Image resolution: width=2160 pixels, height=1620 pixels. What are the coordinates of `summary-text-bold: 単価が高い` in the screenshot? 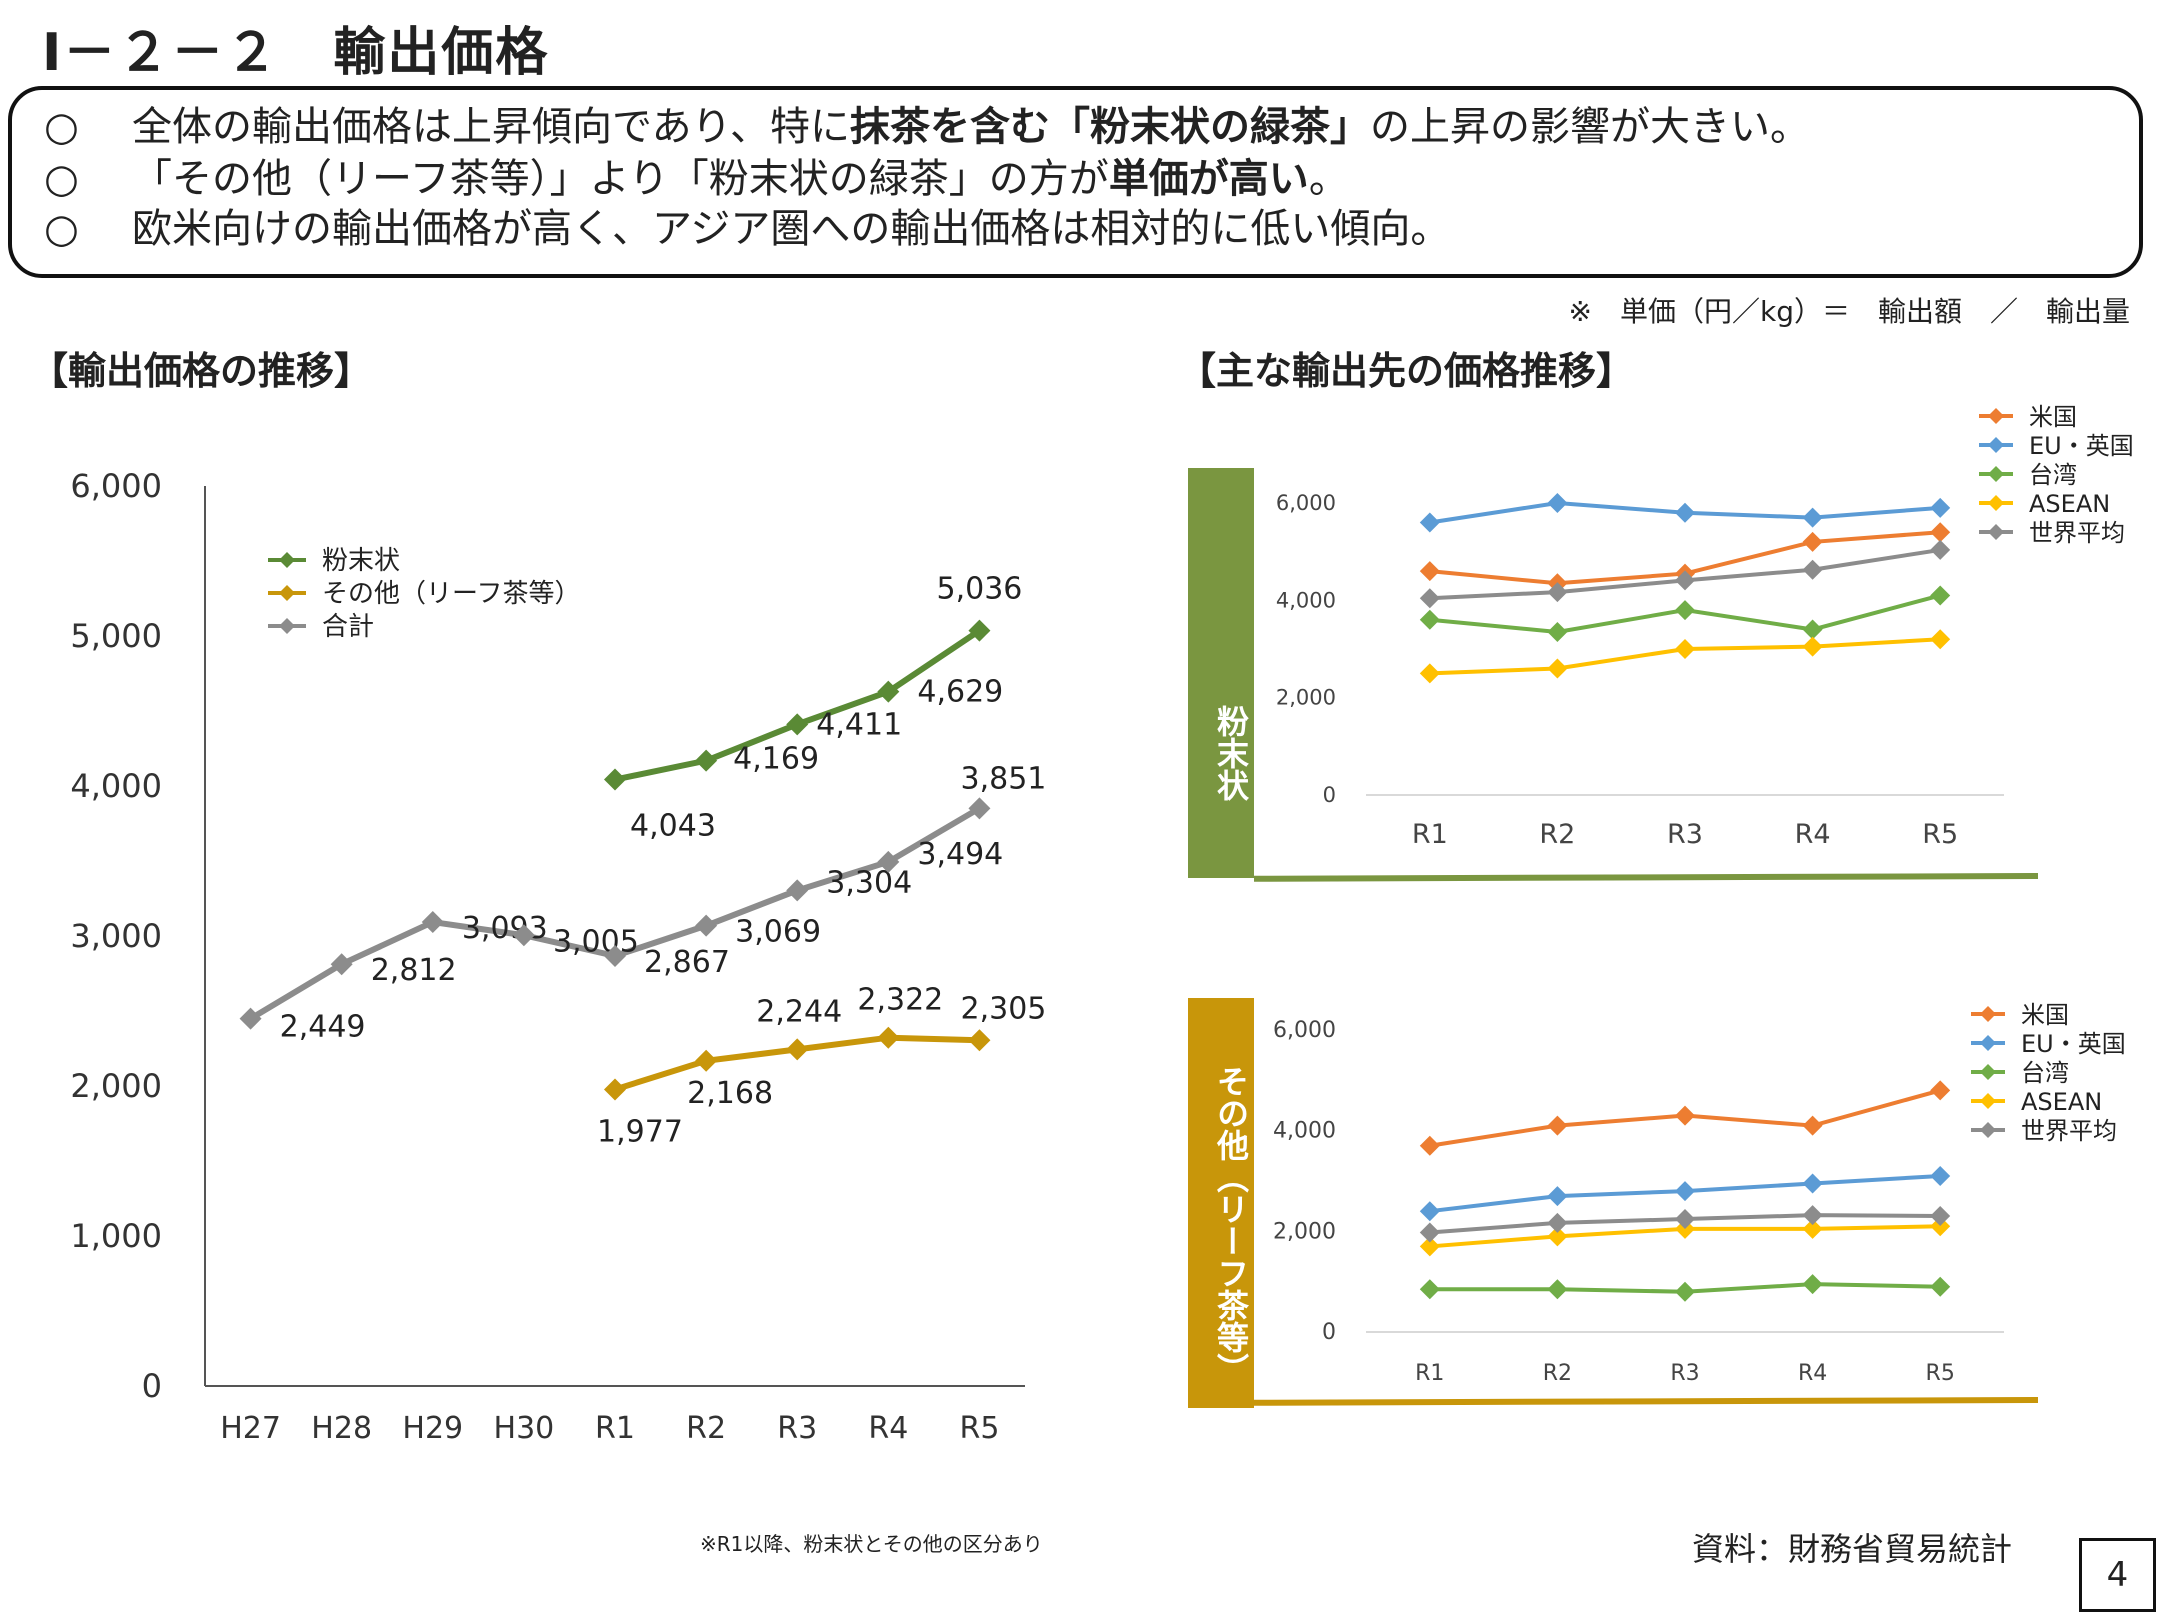 It's located at (1208, 179).